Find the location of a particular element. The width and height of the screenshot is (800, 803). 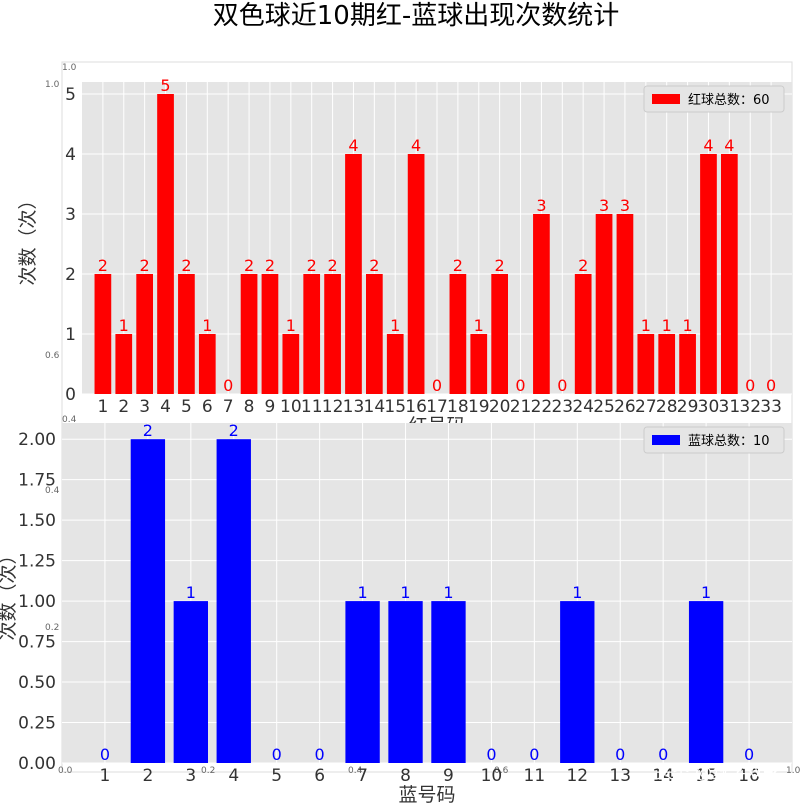

red-y-ticks: 0 1 2 3 4 5 is located at coordinates (70, 245).